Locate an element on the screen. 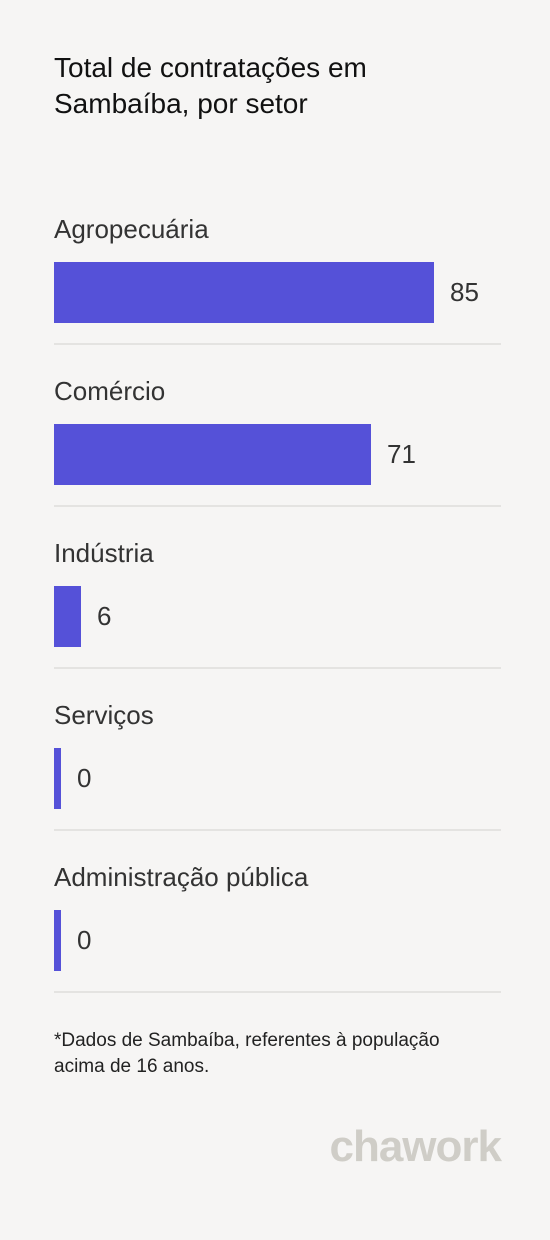 This screenshot has width=550, height=1240. category-label: Administração pública is located at coordinates (181, 877).